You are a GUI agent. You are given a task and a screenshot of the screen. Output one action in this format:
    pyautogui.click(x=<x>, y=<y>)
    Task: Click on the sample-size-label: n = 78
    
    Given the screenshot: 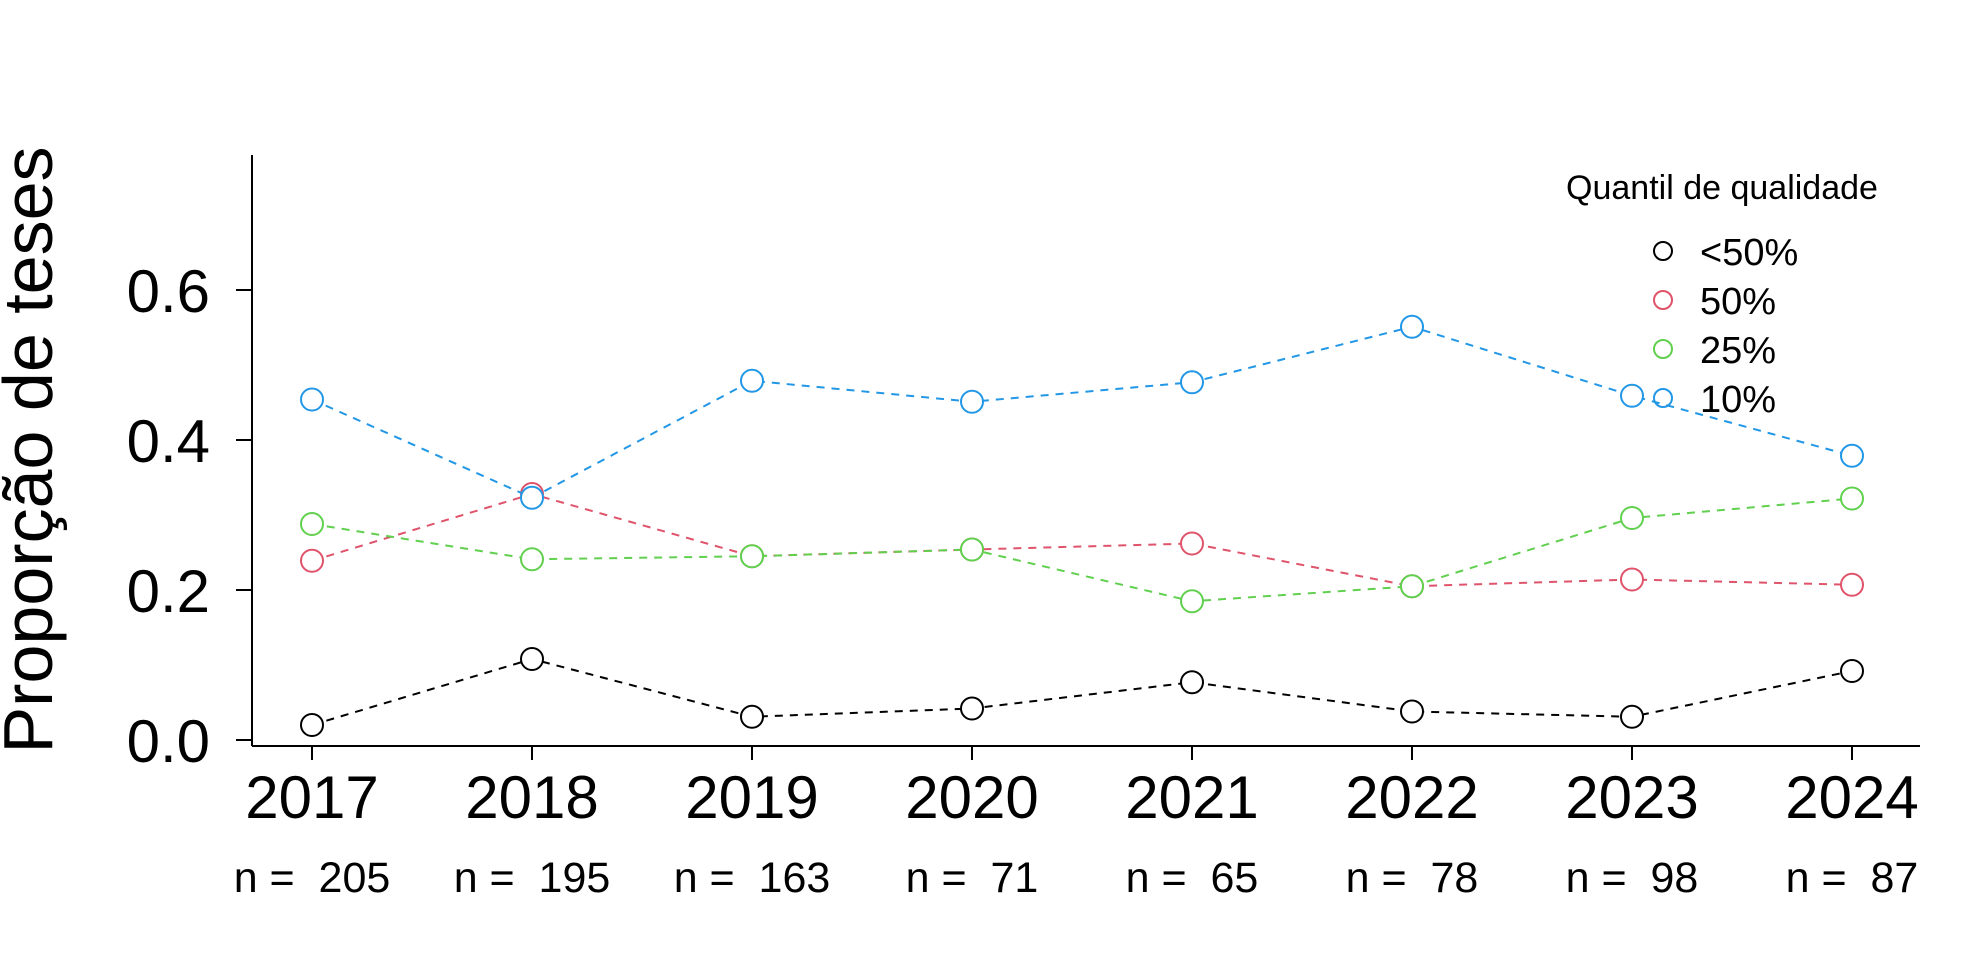 What is the action you would take?
    pyautogui.click(x=1412, y=878)
    